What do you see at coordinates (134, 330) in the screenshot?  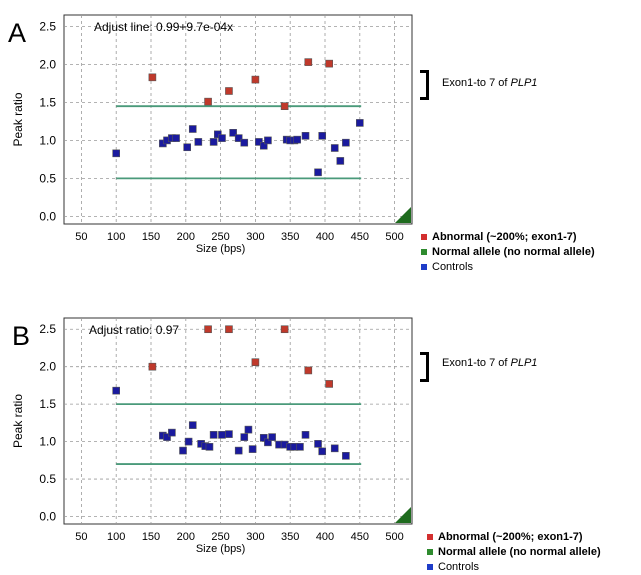 I see `adjust-annotation: Adjust ratio: 0.97` at bounding box center [134, 330].